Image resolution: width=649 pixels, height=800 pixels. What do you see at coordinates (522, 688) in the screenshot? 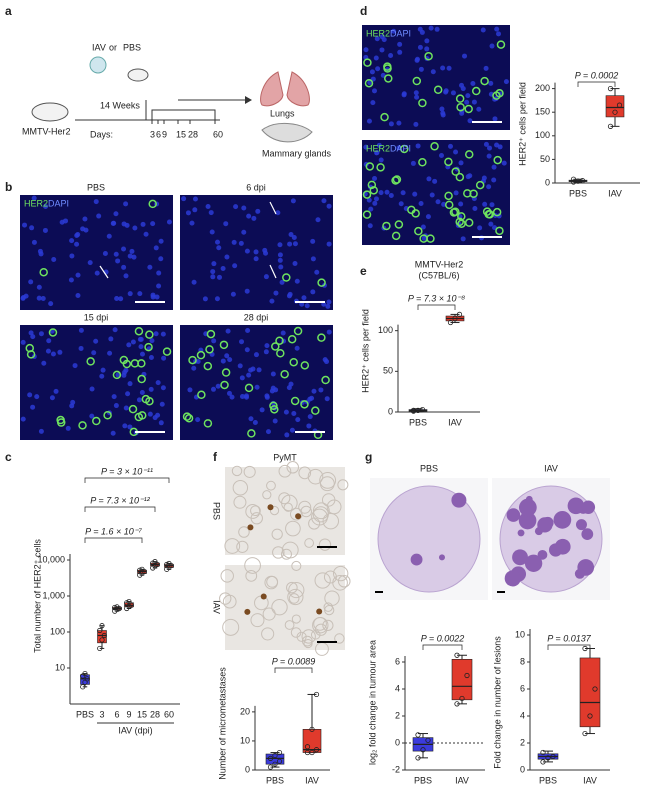
I see `y-tick-label: 6` at bounding box center [522, 688].